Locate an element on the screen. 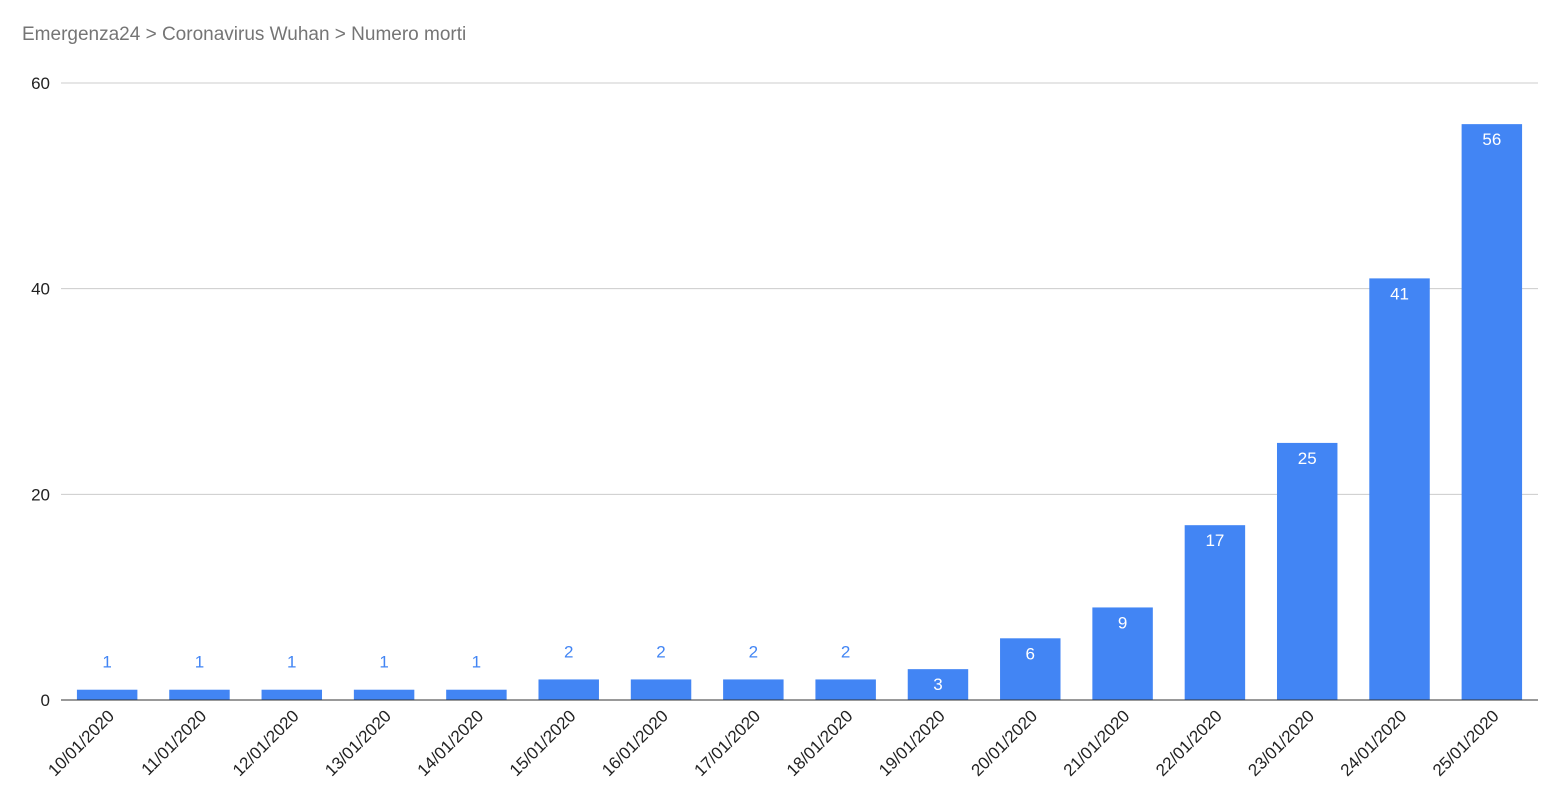  x-tick-label: 10/01/2020 is located at coordinates (81, 743).